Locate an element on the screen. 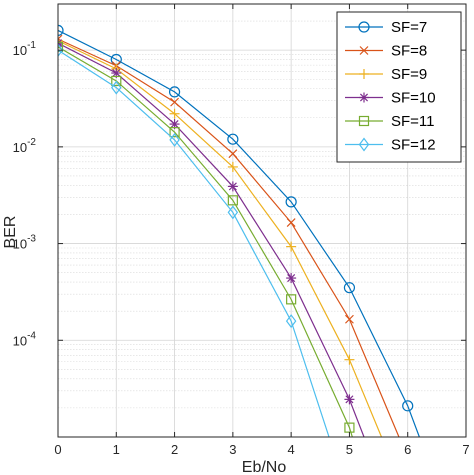 The width and height of the screenshot is (474, 475). legend-entry: SF=7 is located at coordinates (386, 27).